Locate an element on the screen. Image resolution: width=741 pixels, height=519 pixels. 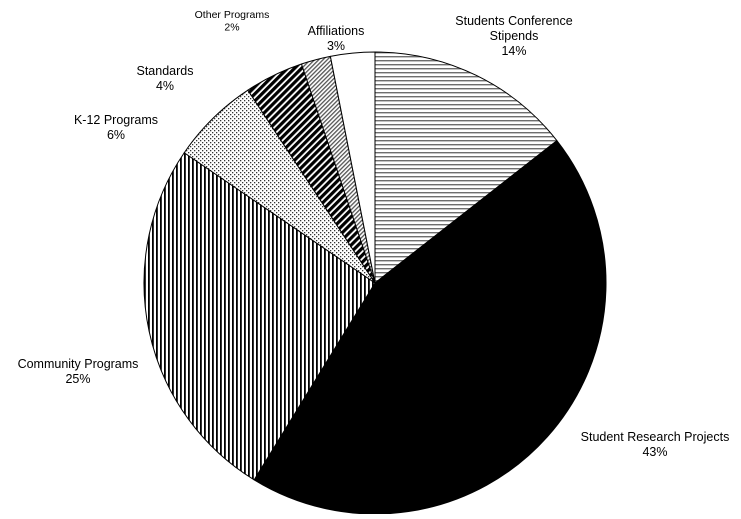
slice-name-text: K-12 Programs is located at coordinates (116, 120).